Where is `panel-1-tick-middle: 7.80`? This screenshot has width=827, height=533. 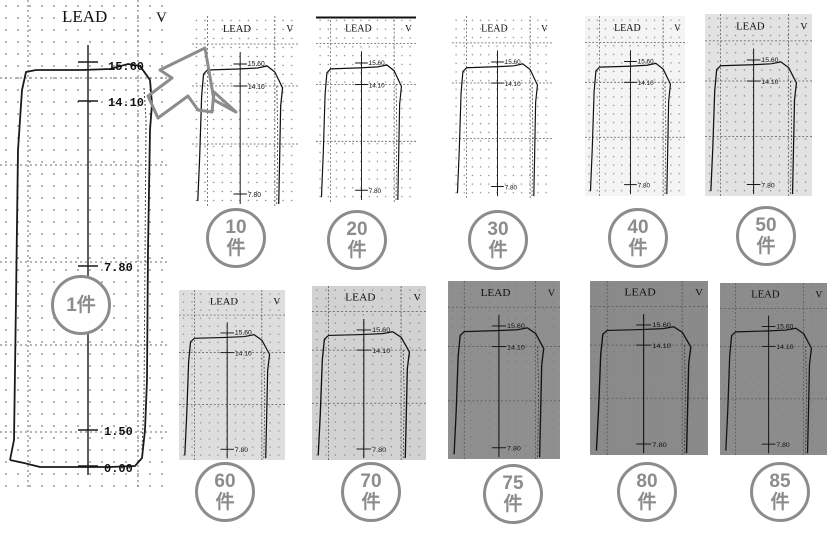 panel-1-tick-middle: 7.80 is located at coordinates (118, 268).